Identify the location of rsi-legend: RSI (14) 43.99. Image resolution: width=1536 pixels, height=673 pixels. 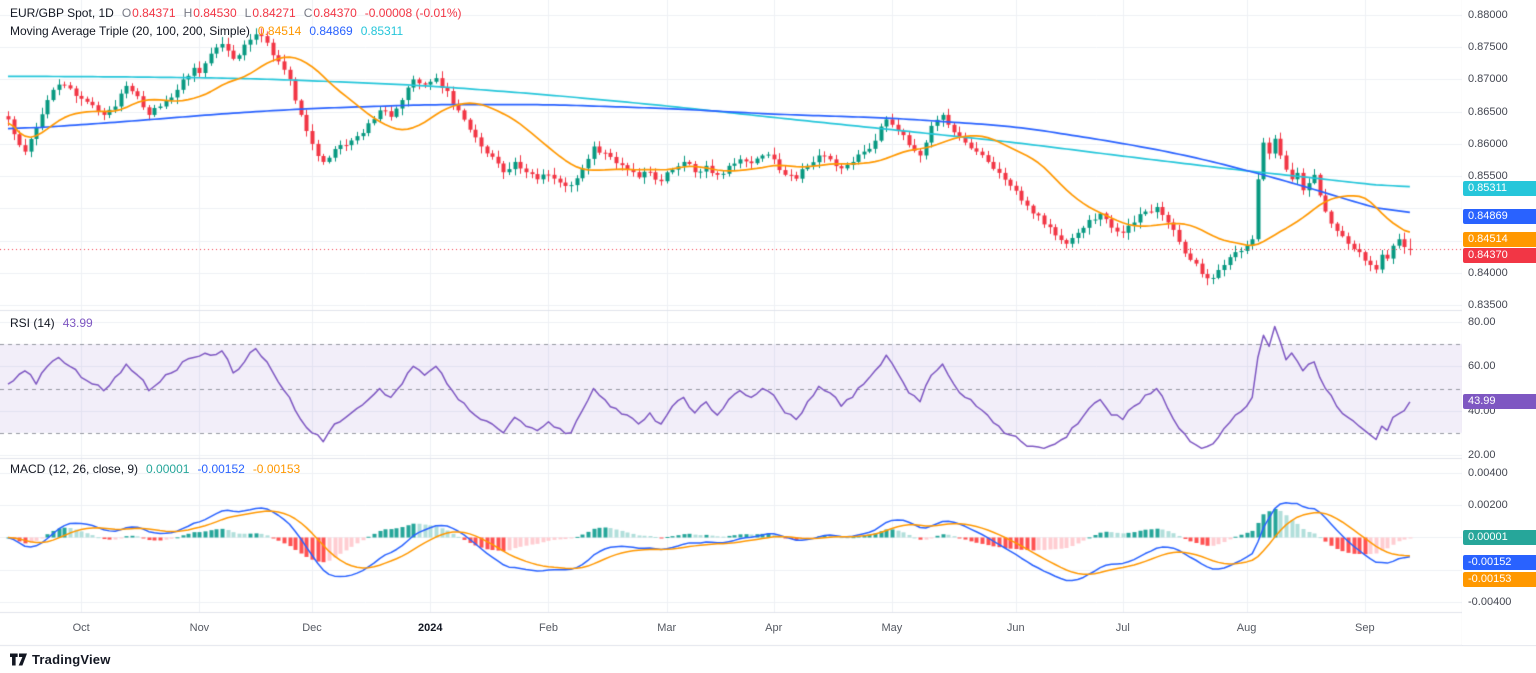
(51, 323).